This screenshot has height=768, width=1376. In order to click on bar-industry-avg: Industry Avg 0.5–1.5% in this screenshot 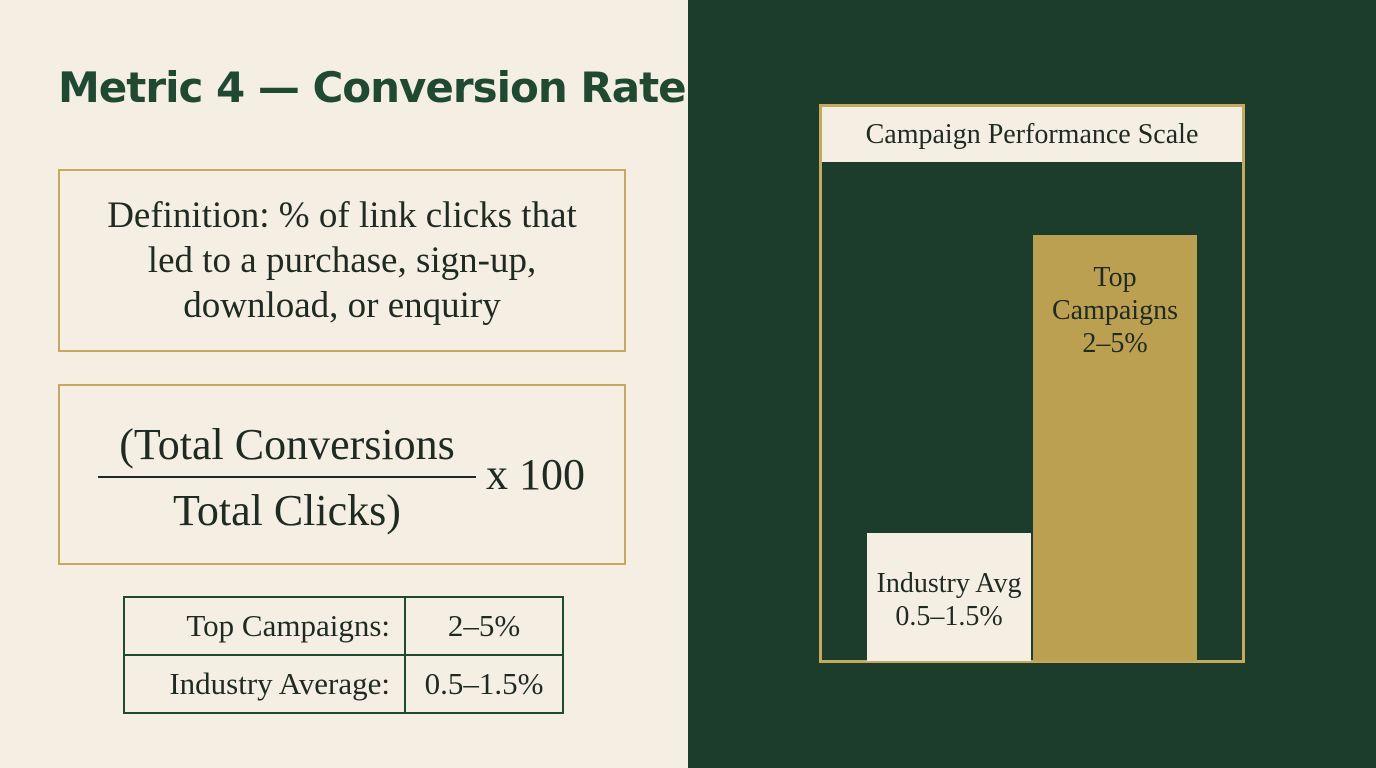, I will do `click(949, 597)`.